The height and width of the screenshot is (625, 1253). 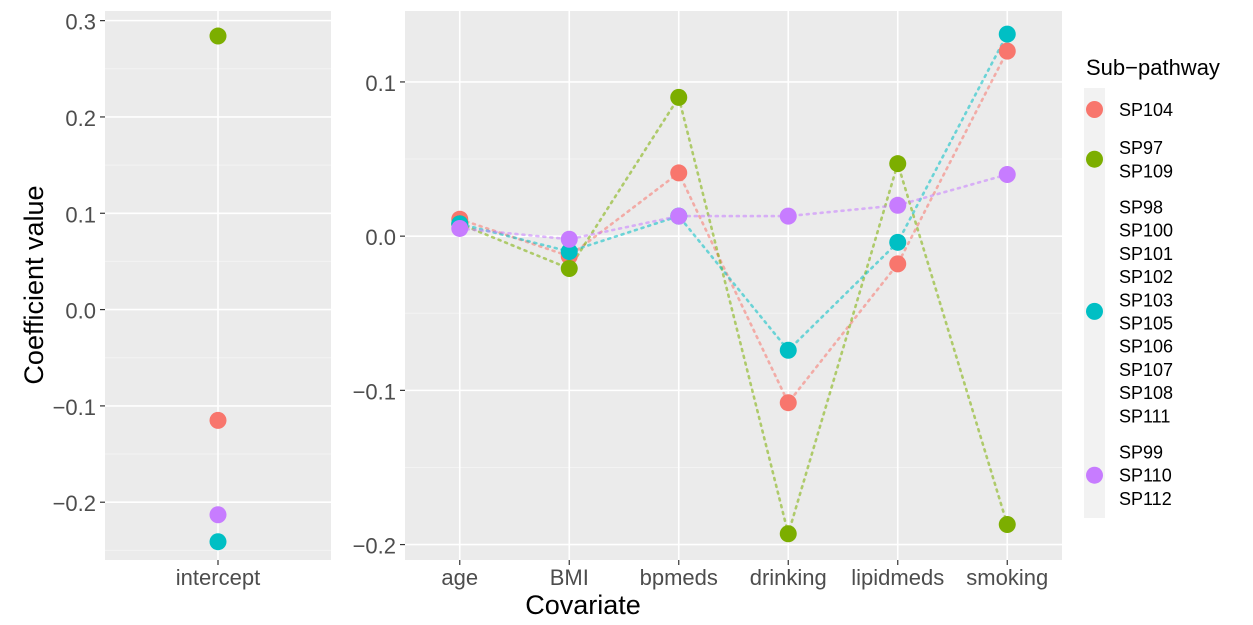 I want to click on legend-key-g2, so click(x=1094, y=159).